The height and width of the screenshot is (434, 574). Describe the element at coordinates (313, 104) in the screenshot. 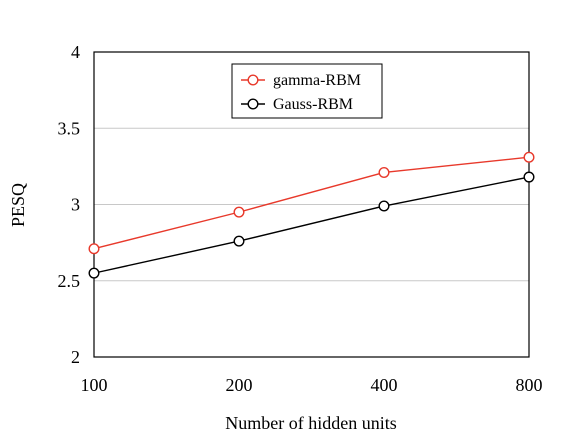

I see `legend-label: Gauss-RBM` at that location.